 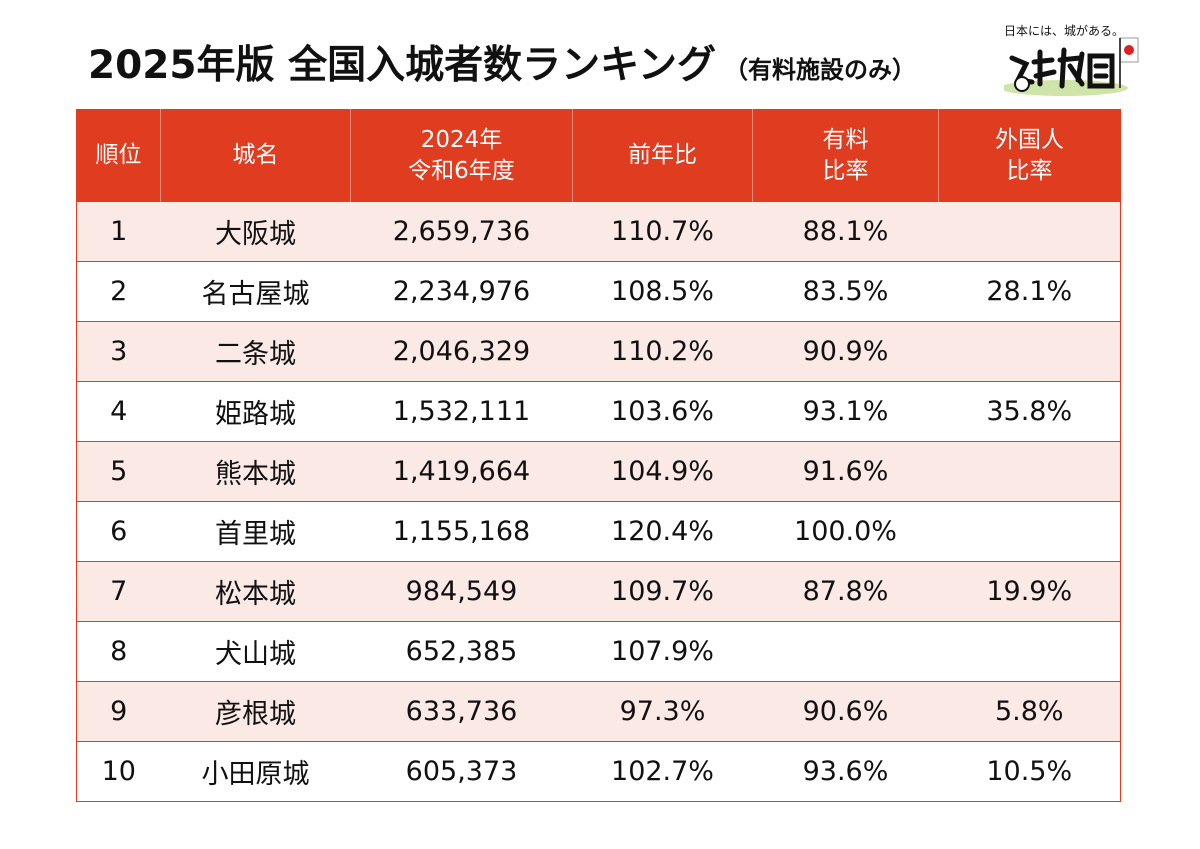 What do you see at coordinates (118, 651) in the screenshot?
I see `rank-cell: 8` at bounding box center [118, 651].